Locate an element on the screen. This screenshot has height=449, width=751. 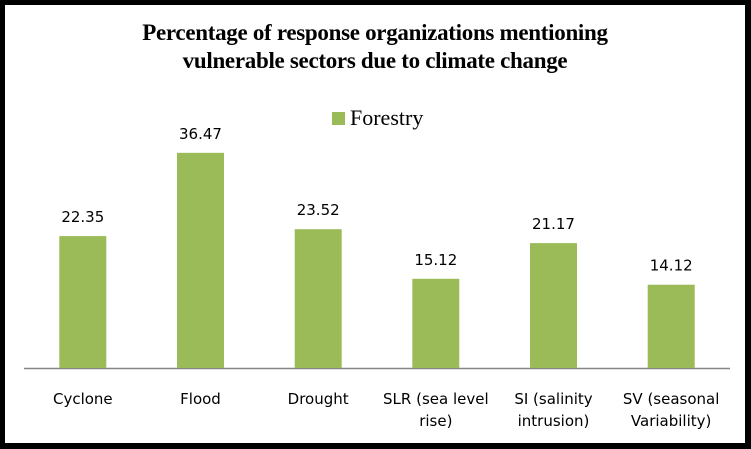
legend: Forestry is located at coordinates (377, 118).